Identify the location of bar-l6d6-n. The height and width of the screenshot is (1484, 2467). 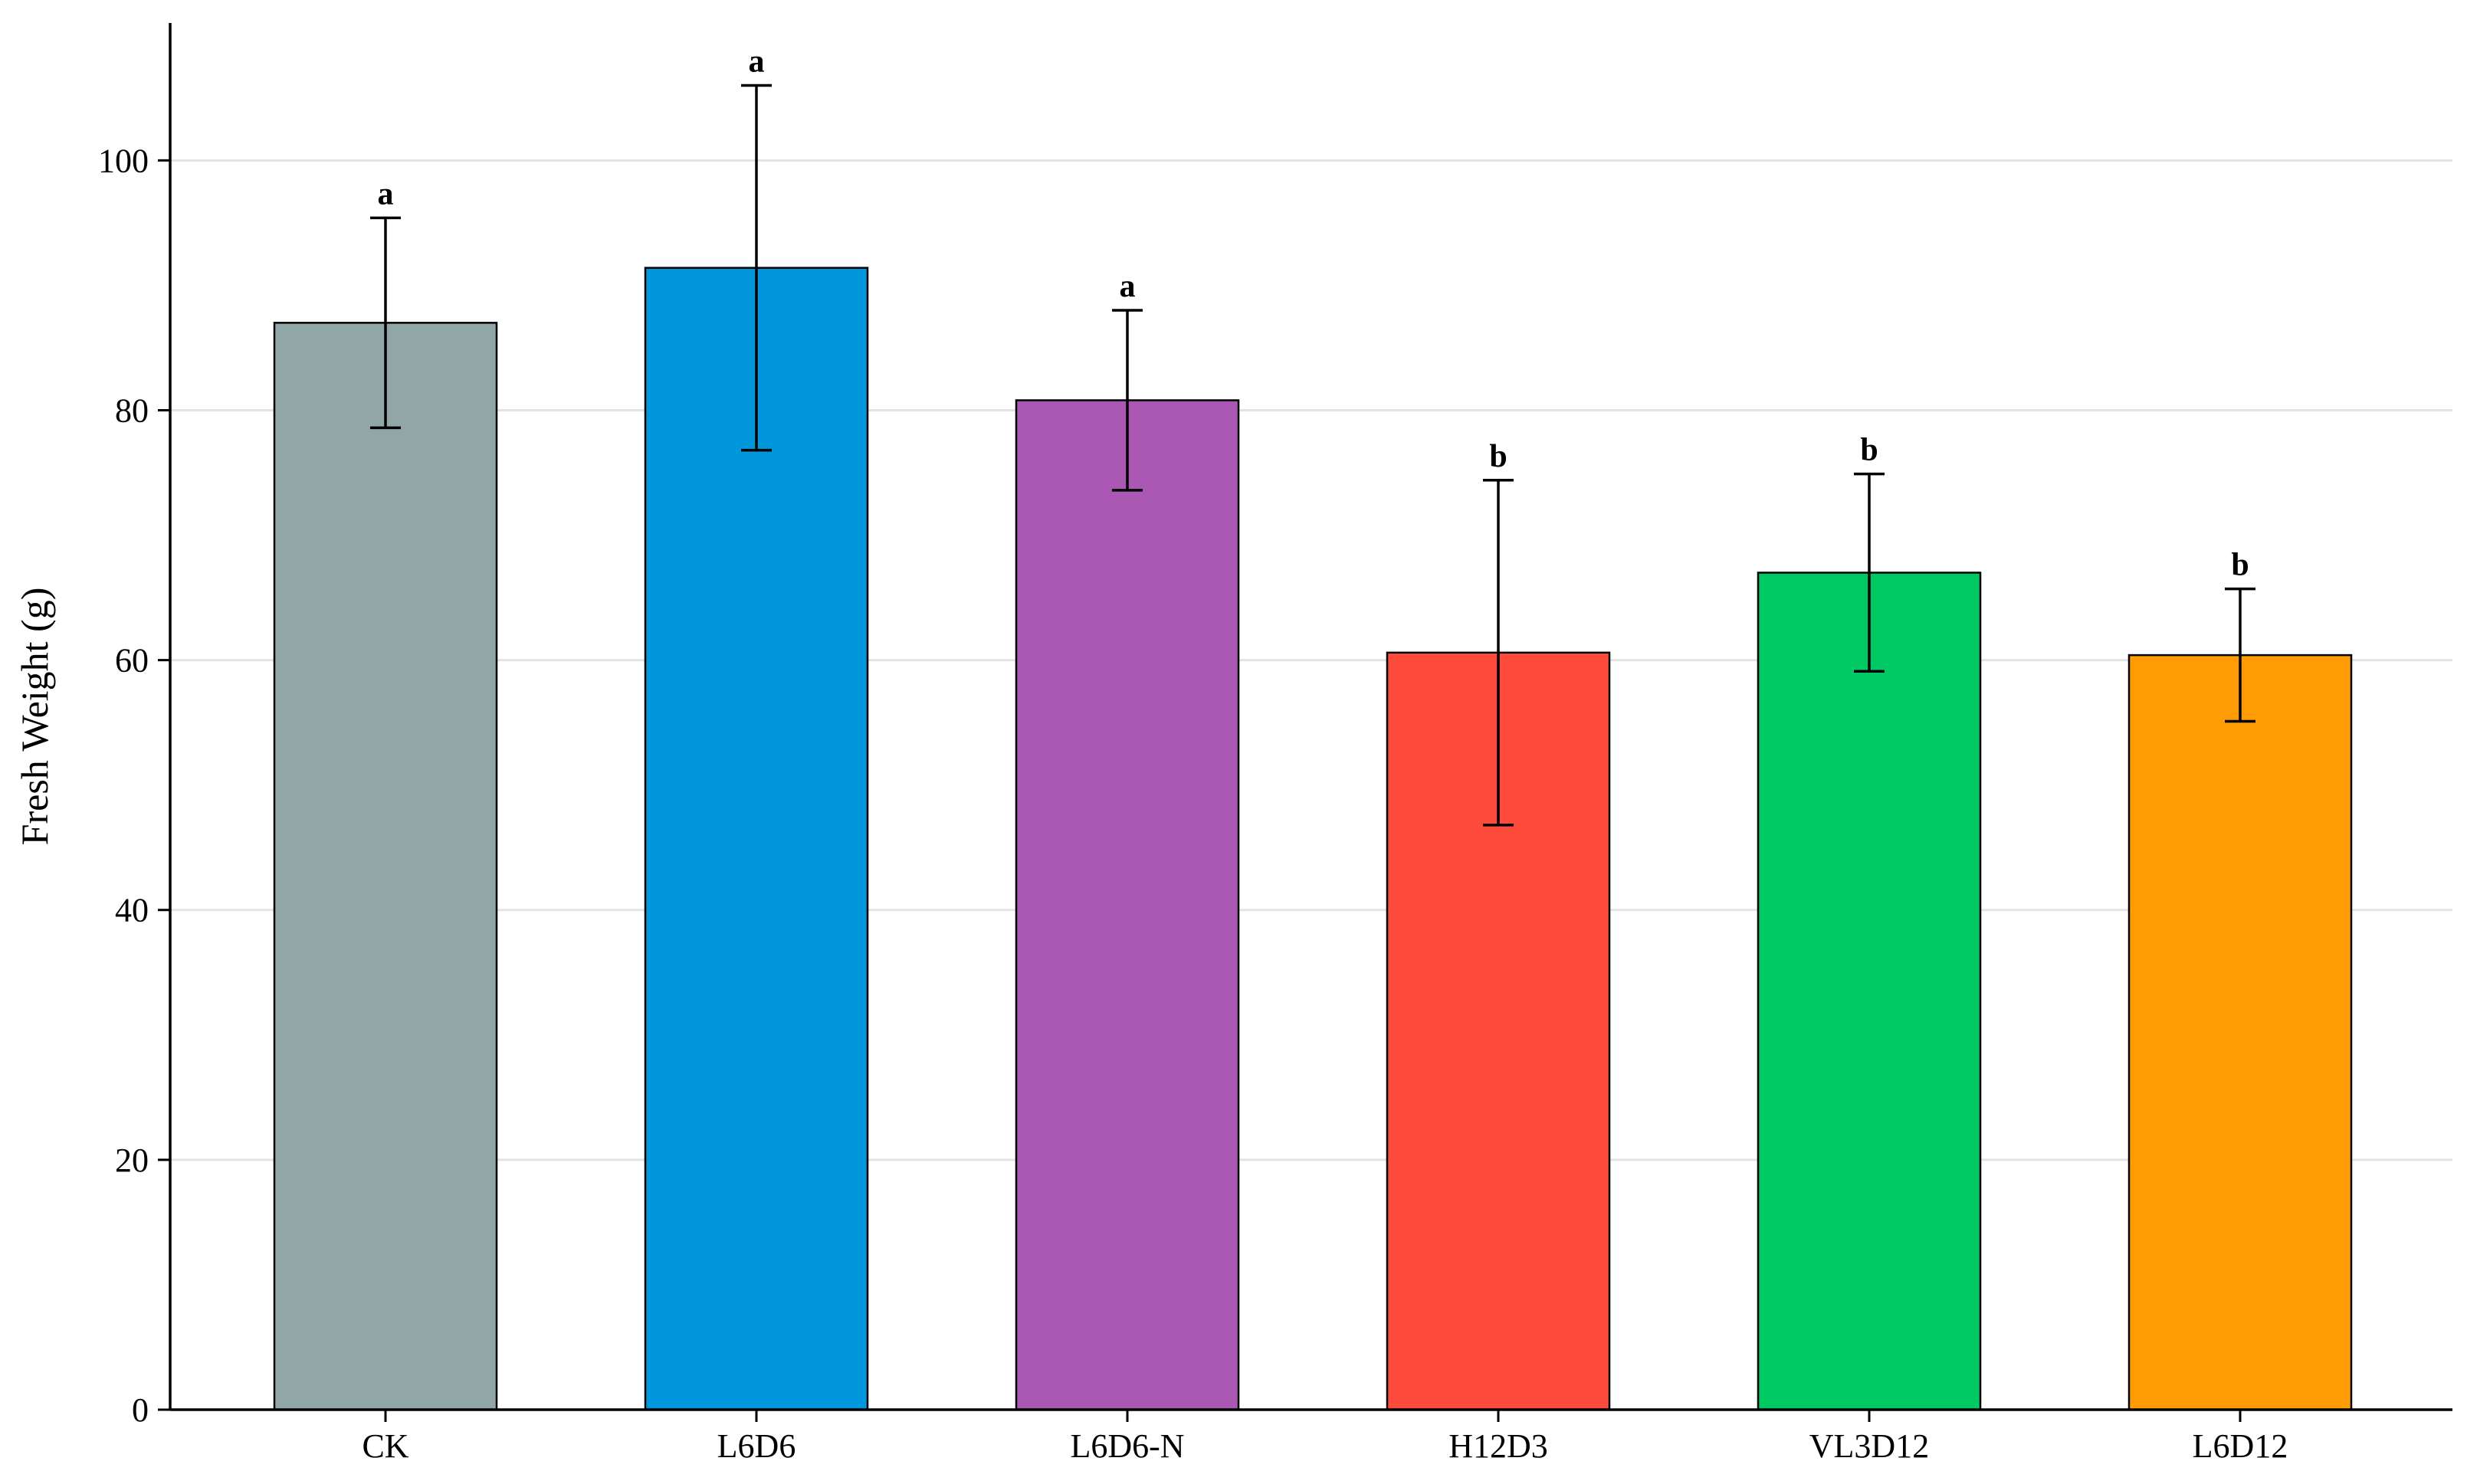
(1127, 905).